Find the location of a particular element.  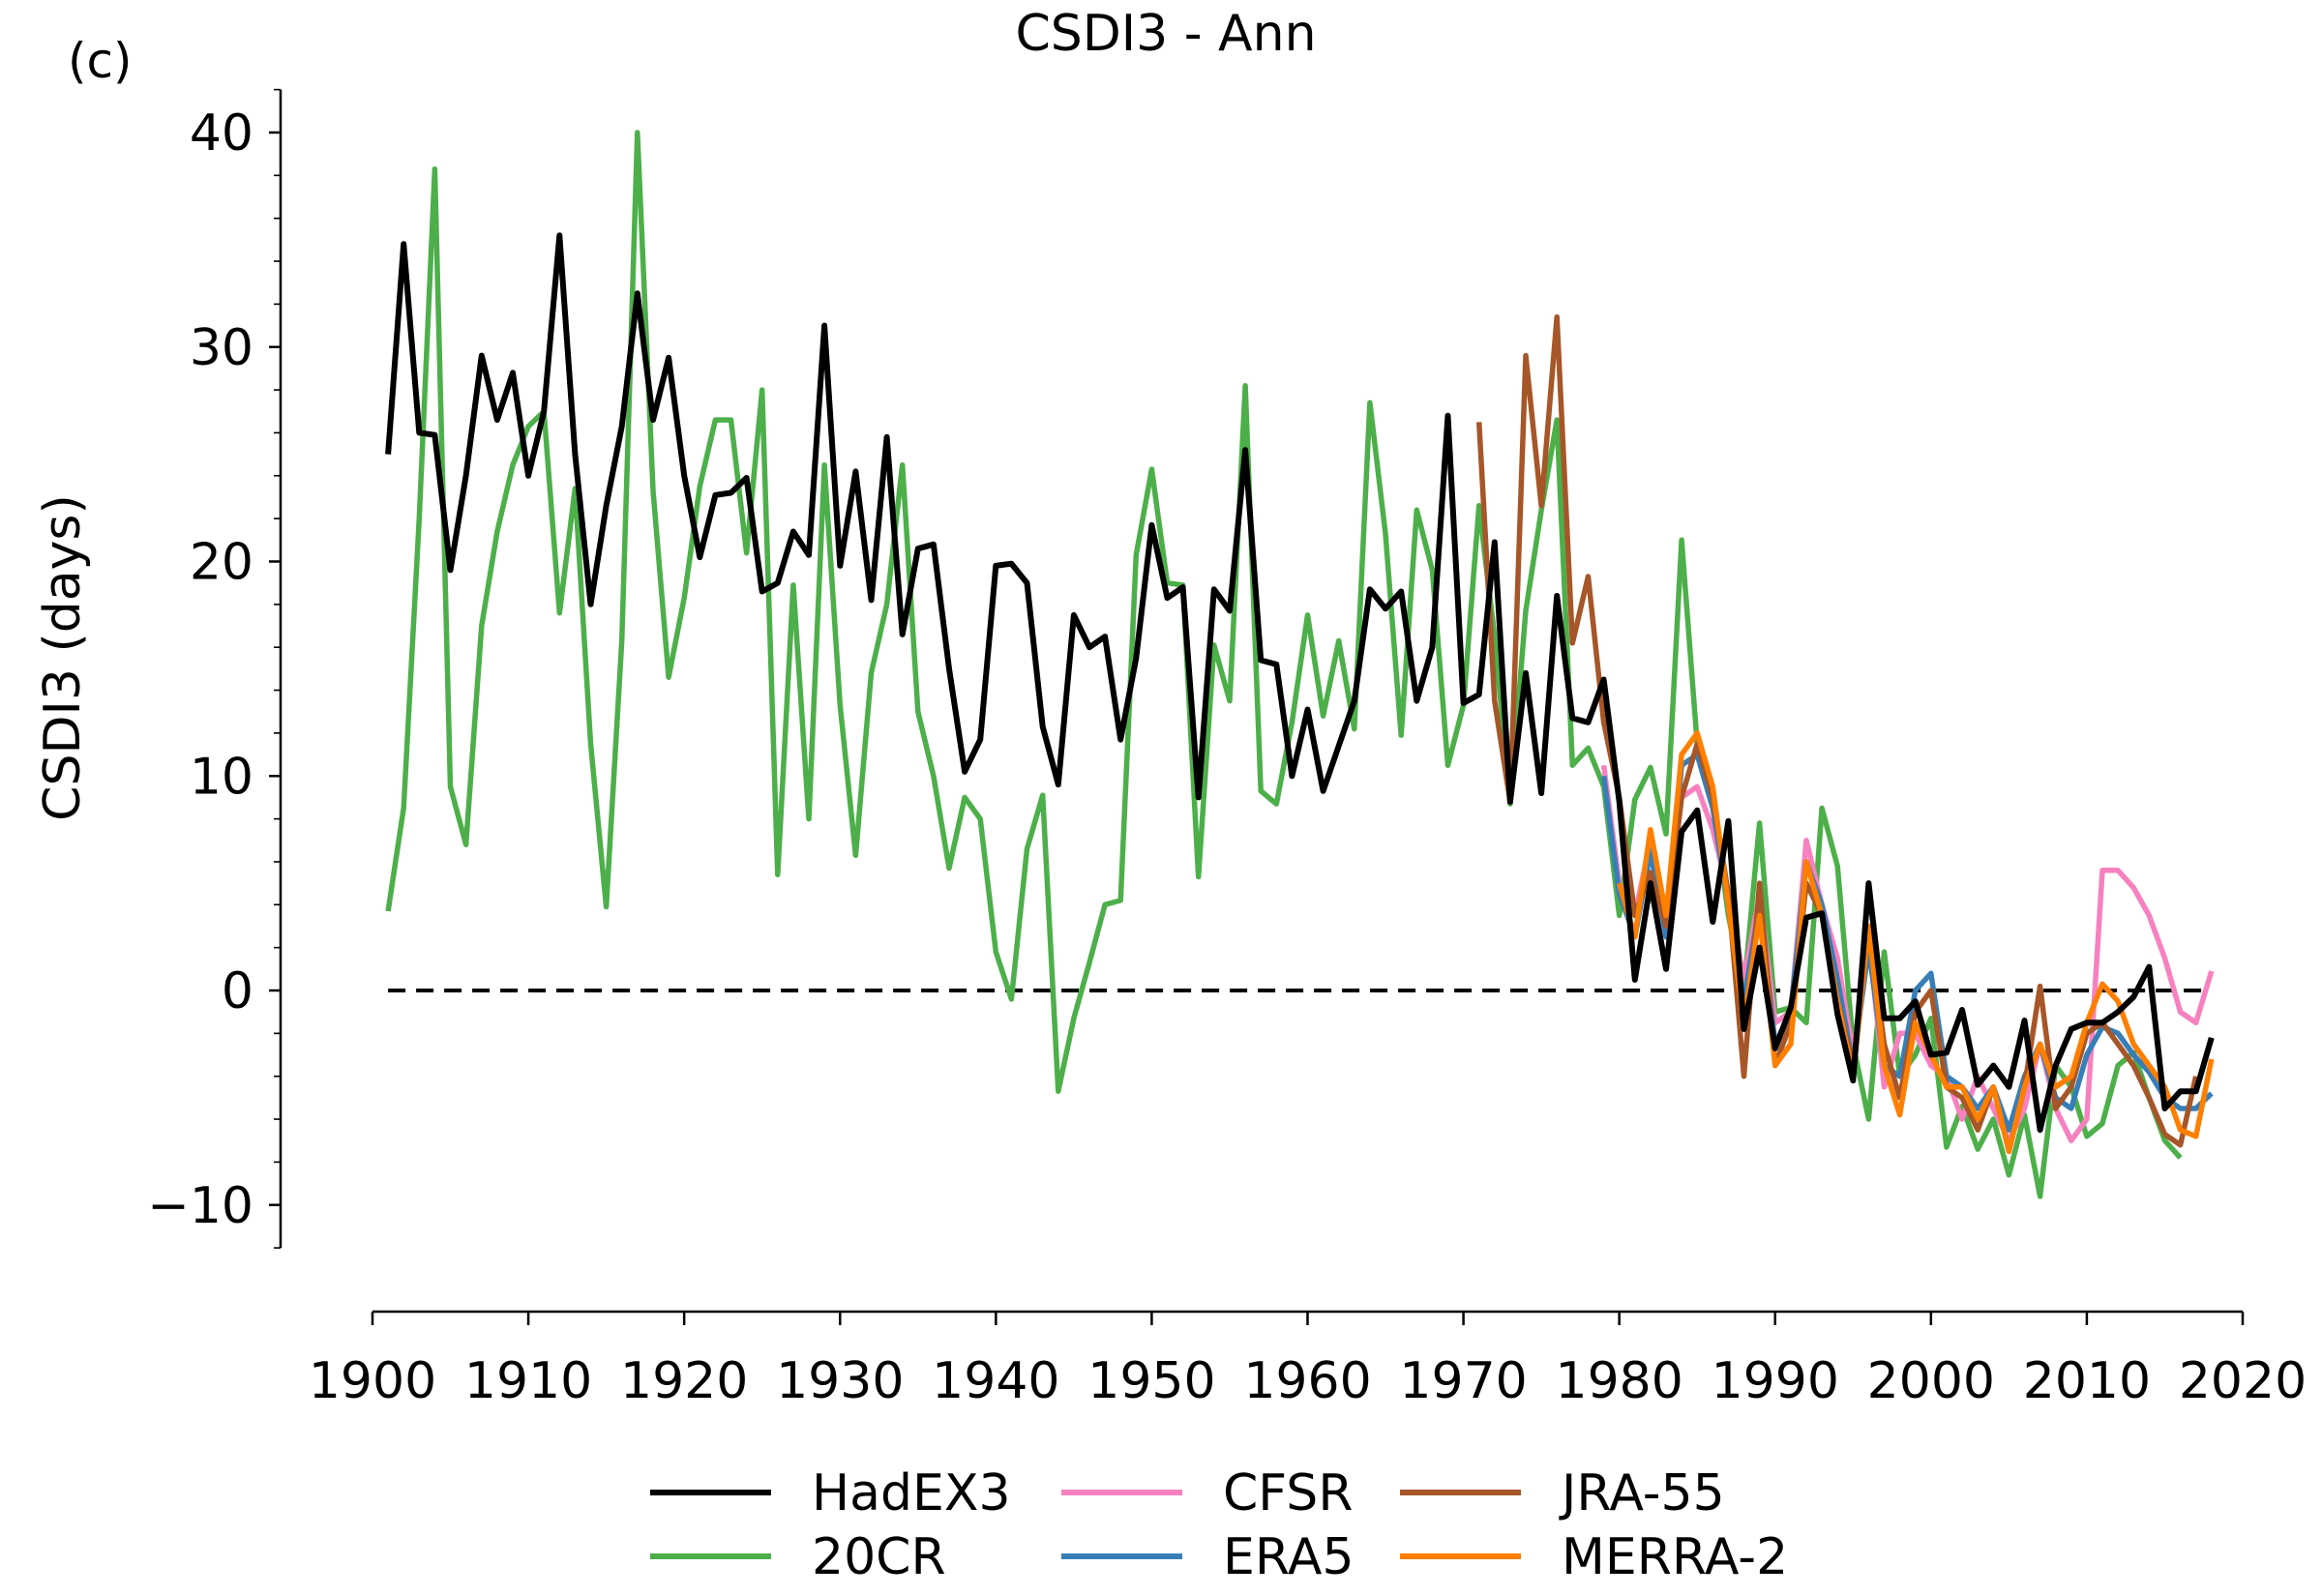

y-tick-label: −10 is located at coordinates (200, 1206).